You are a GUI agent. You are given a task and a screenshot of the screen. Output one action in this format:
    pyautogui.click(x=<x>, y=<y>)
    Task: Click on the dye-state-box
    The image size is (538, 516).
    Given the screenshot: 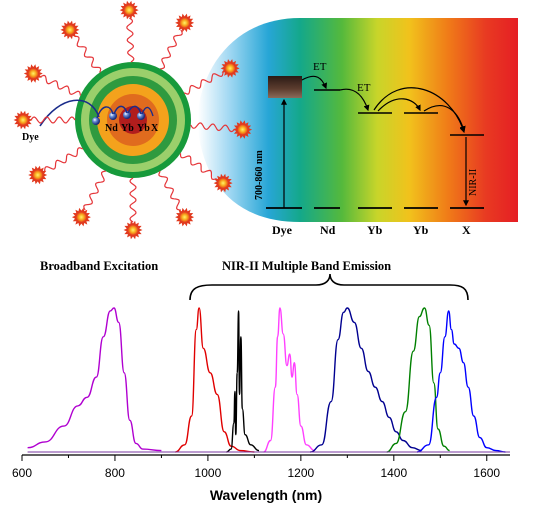 What is the action you would take?
    pyautogui.click(x=285, y=87)
    